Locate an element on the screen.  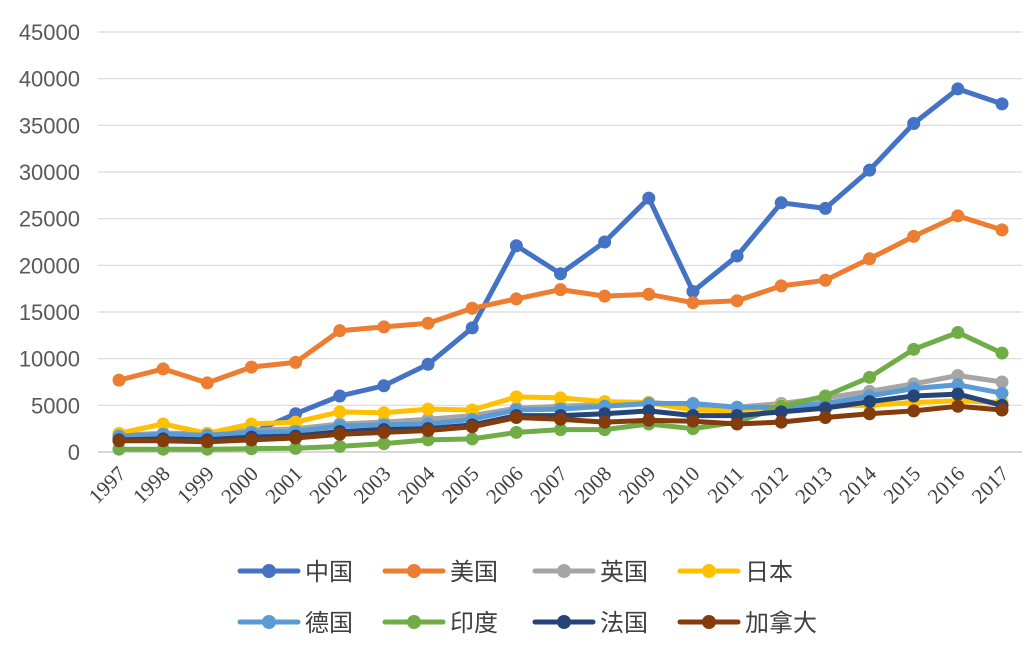
x-tick-label: 2013 is located at coordinates (813, 485).